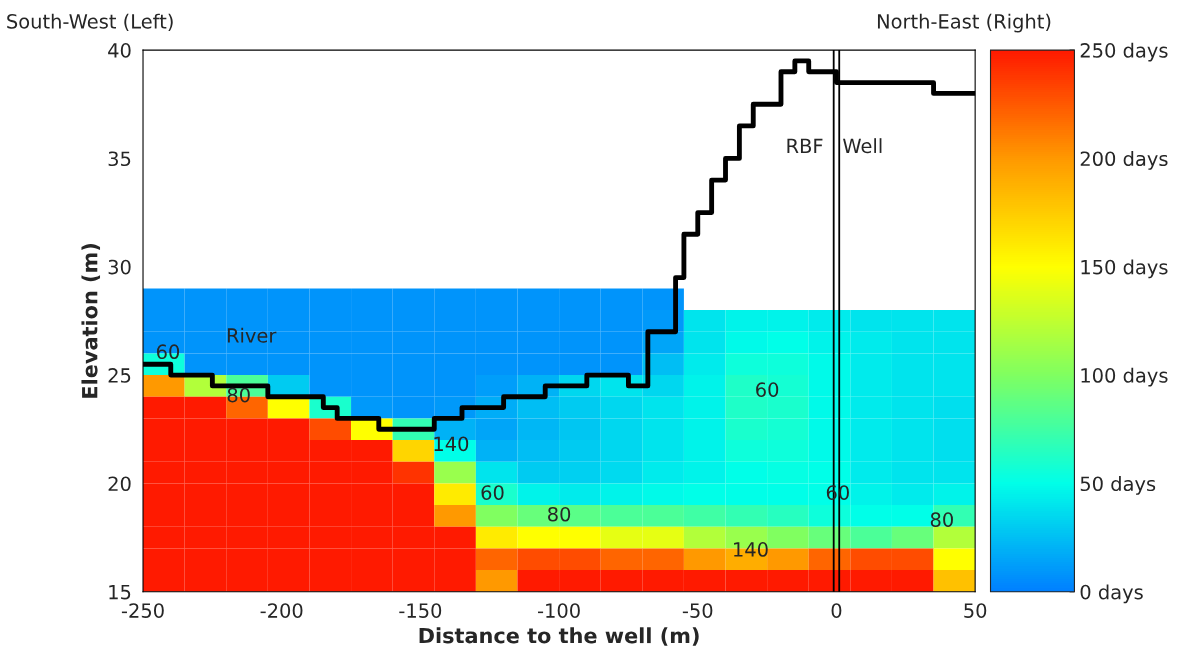 The image size is (1182, 659). What do you see at coordinates (1124, 160) in the screenshot?
I see `color-bar-label: 200 days` at bounding box center [1124, 160].